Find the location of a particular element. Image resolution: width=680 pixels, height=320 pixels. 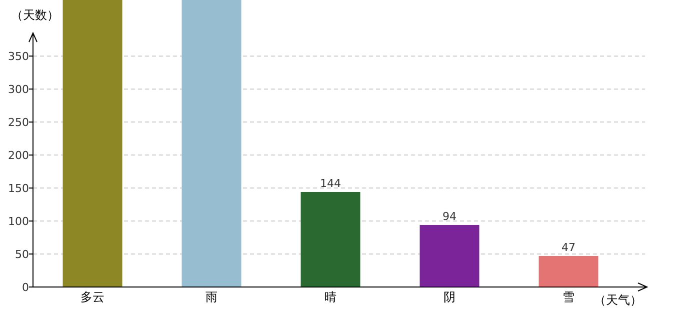

y-tick-label: 300 is located at coordinates (18, 89).